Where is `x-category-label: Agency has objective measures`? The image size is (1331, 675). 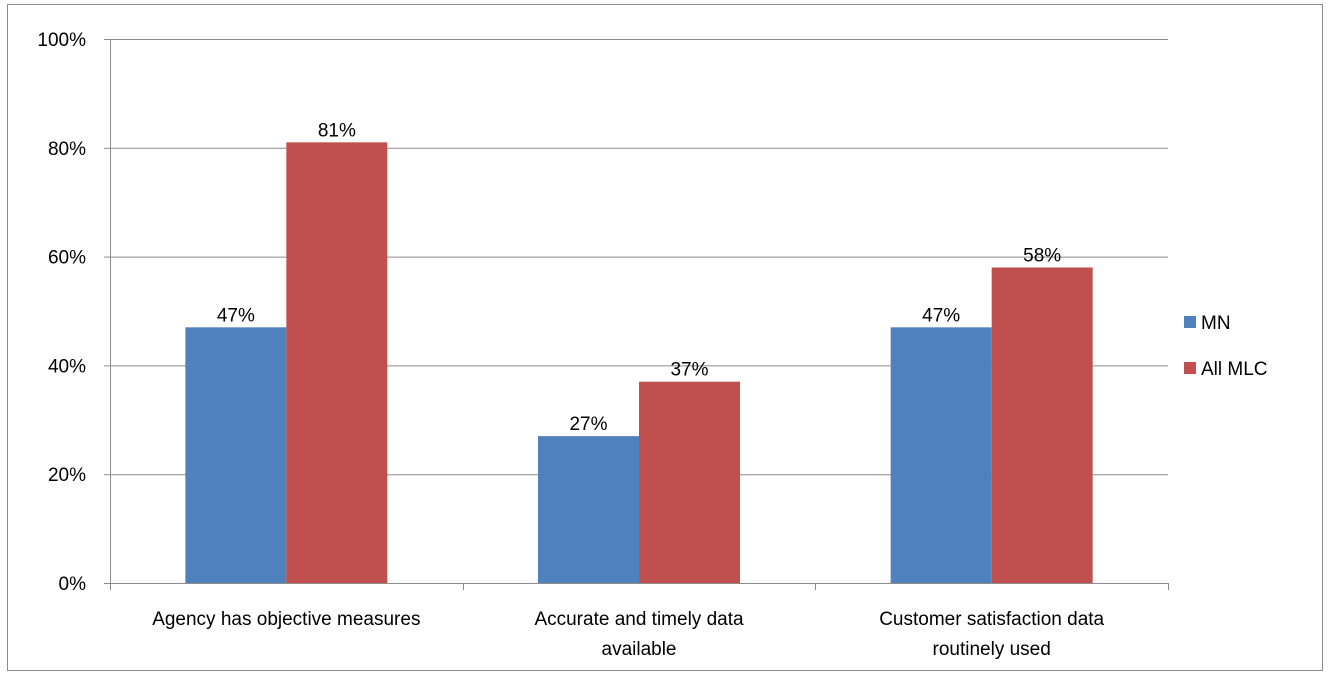 x-category-label: Agency has objective measures is located at coordinates (286, 619).